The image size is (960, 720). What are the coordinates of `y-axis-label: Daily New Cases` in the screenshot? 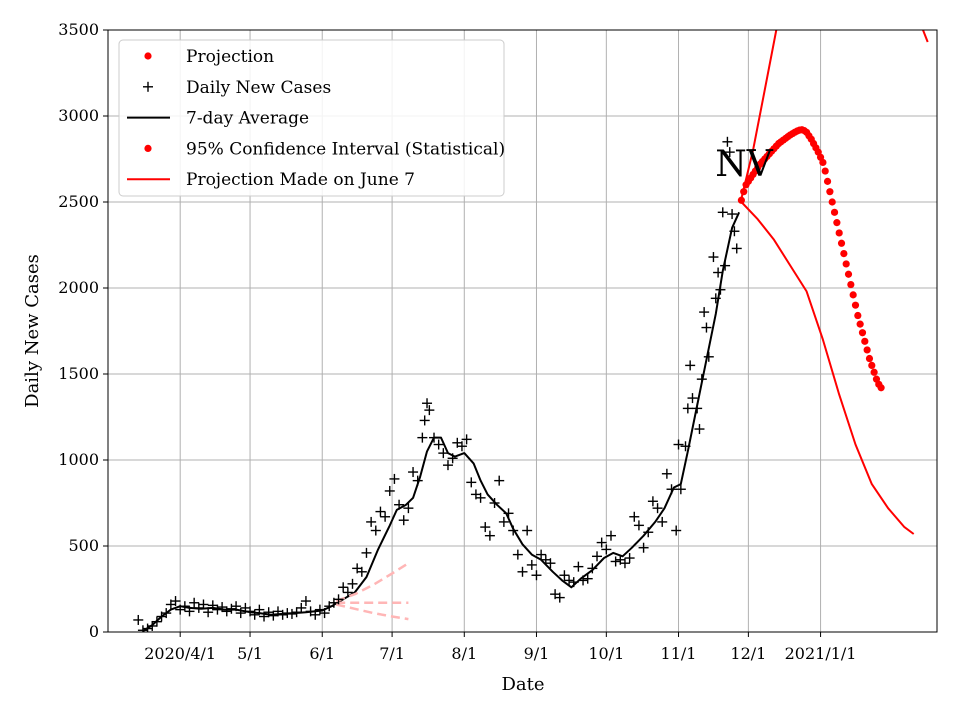 It's located at (32, 331).